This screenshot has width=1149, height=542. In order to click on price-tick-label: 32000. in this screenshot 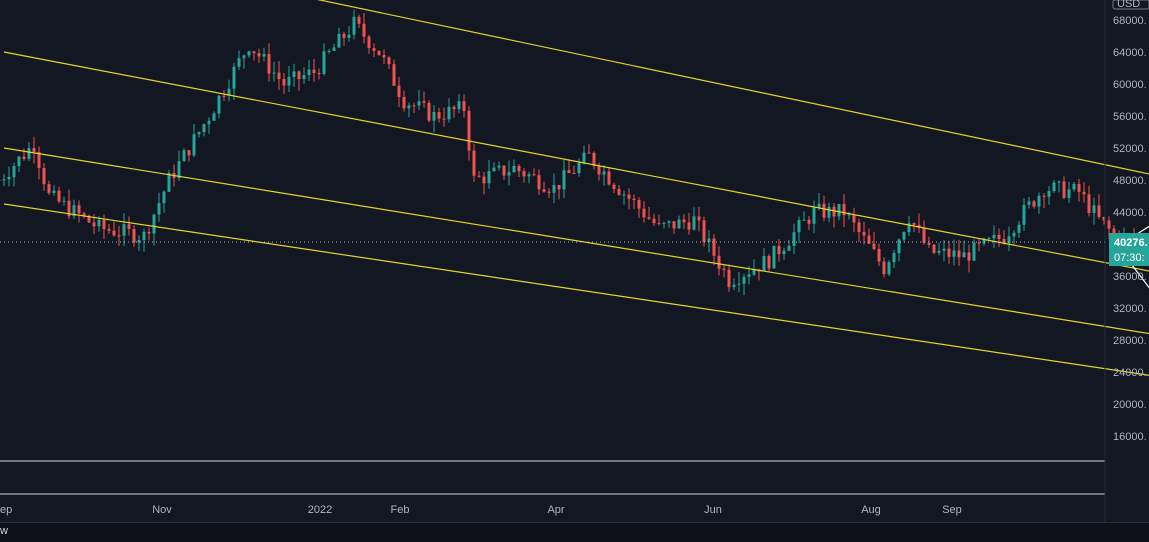, I will do `click(1130, 309)`.